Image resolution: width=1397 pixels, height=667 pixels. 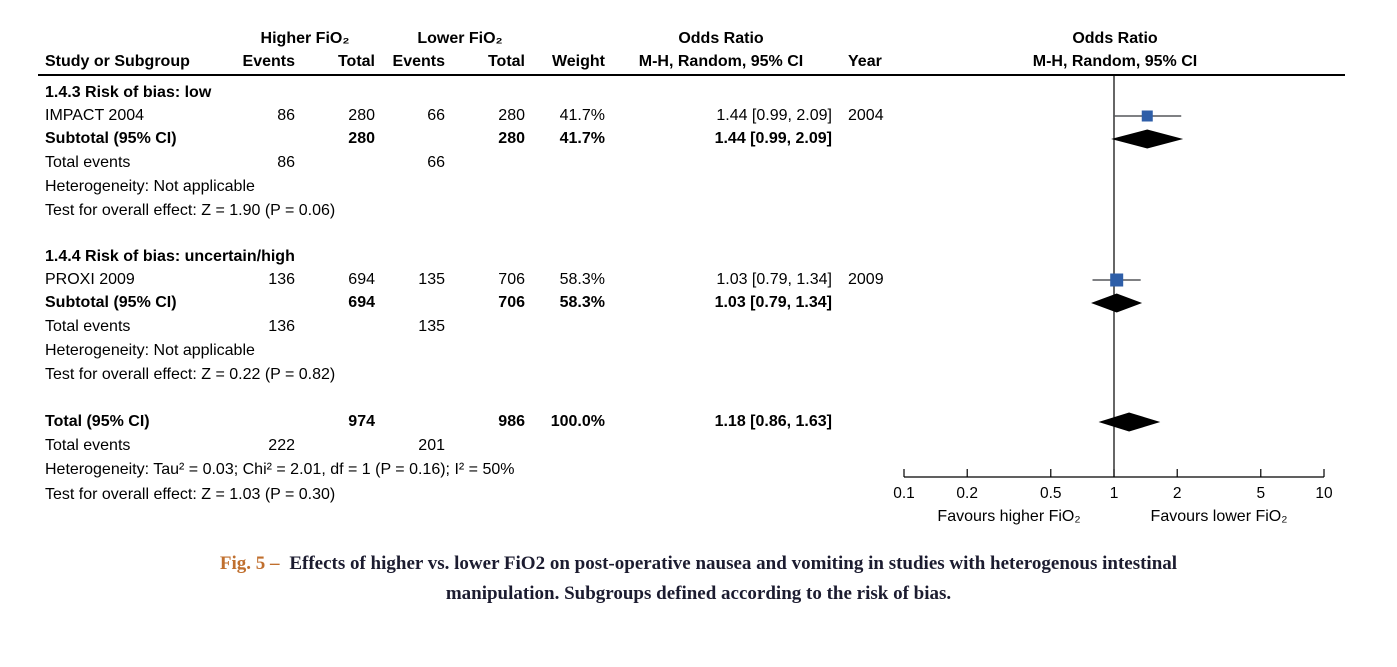 What do you see at coordinates (721, 61) in the screenshot?
I see `header-mh-ci-left: M-H, Random, 95% CI` at bounding box center [721, 61].